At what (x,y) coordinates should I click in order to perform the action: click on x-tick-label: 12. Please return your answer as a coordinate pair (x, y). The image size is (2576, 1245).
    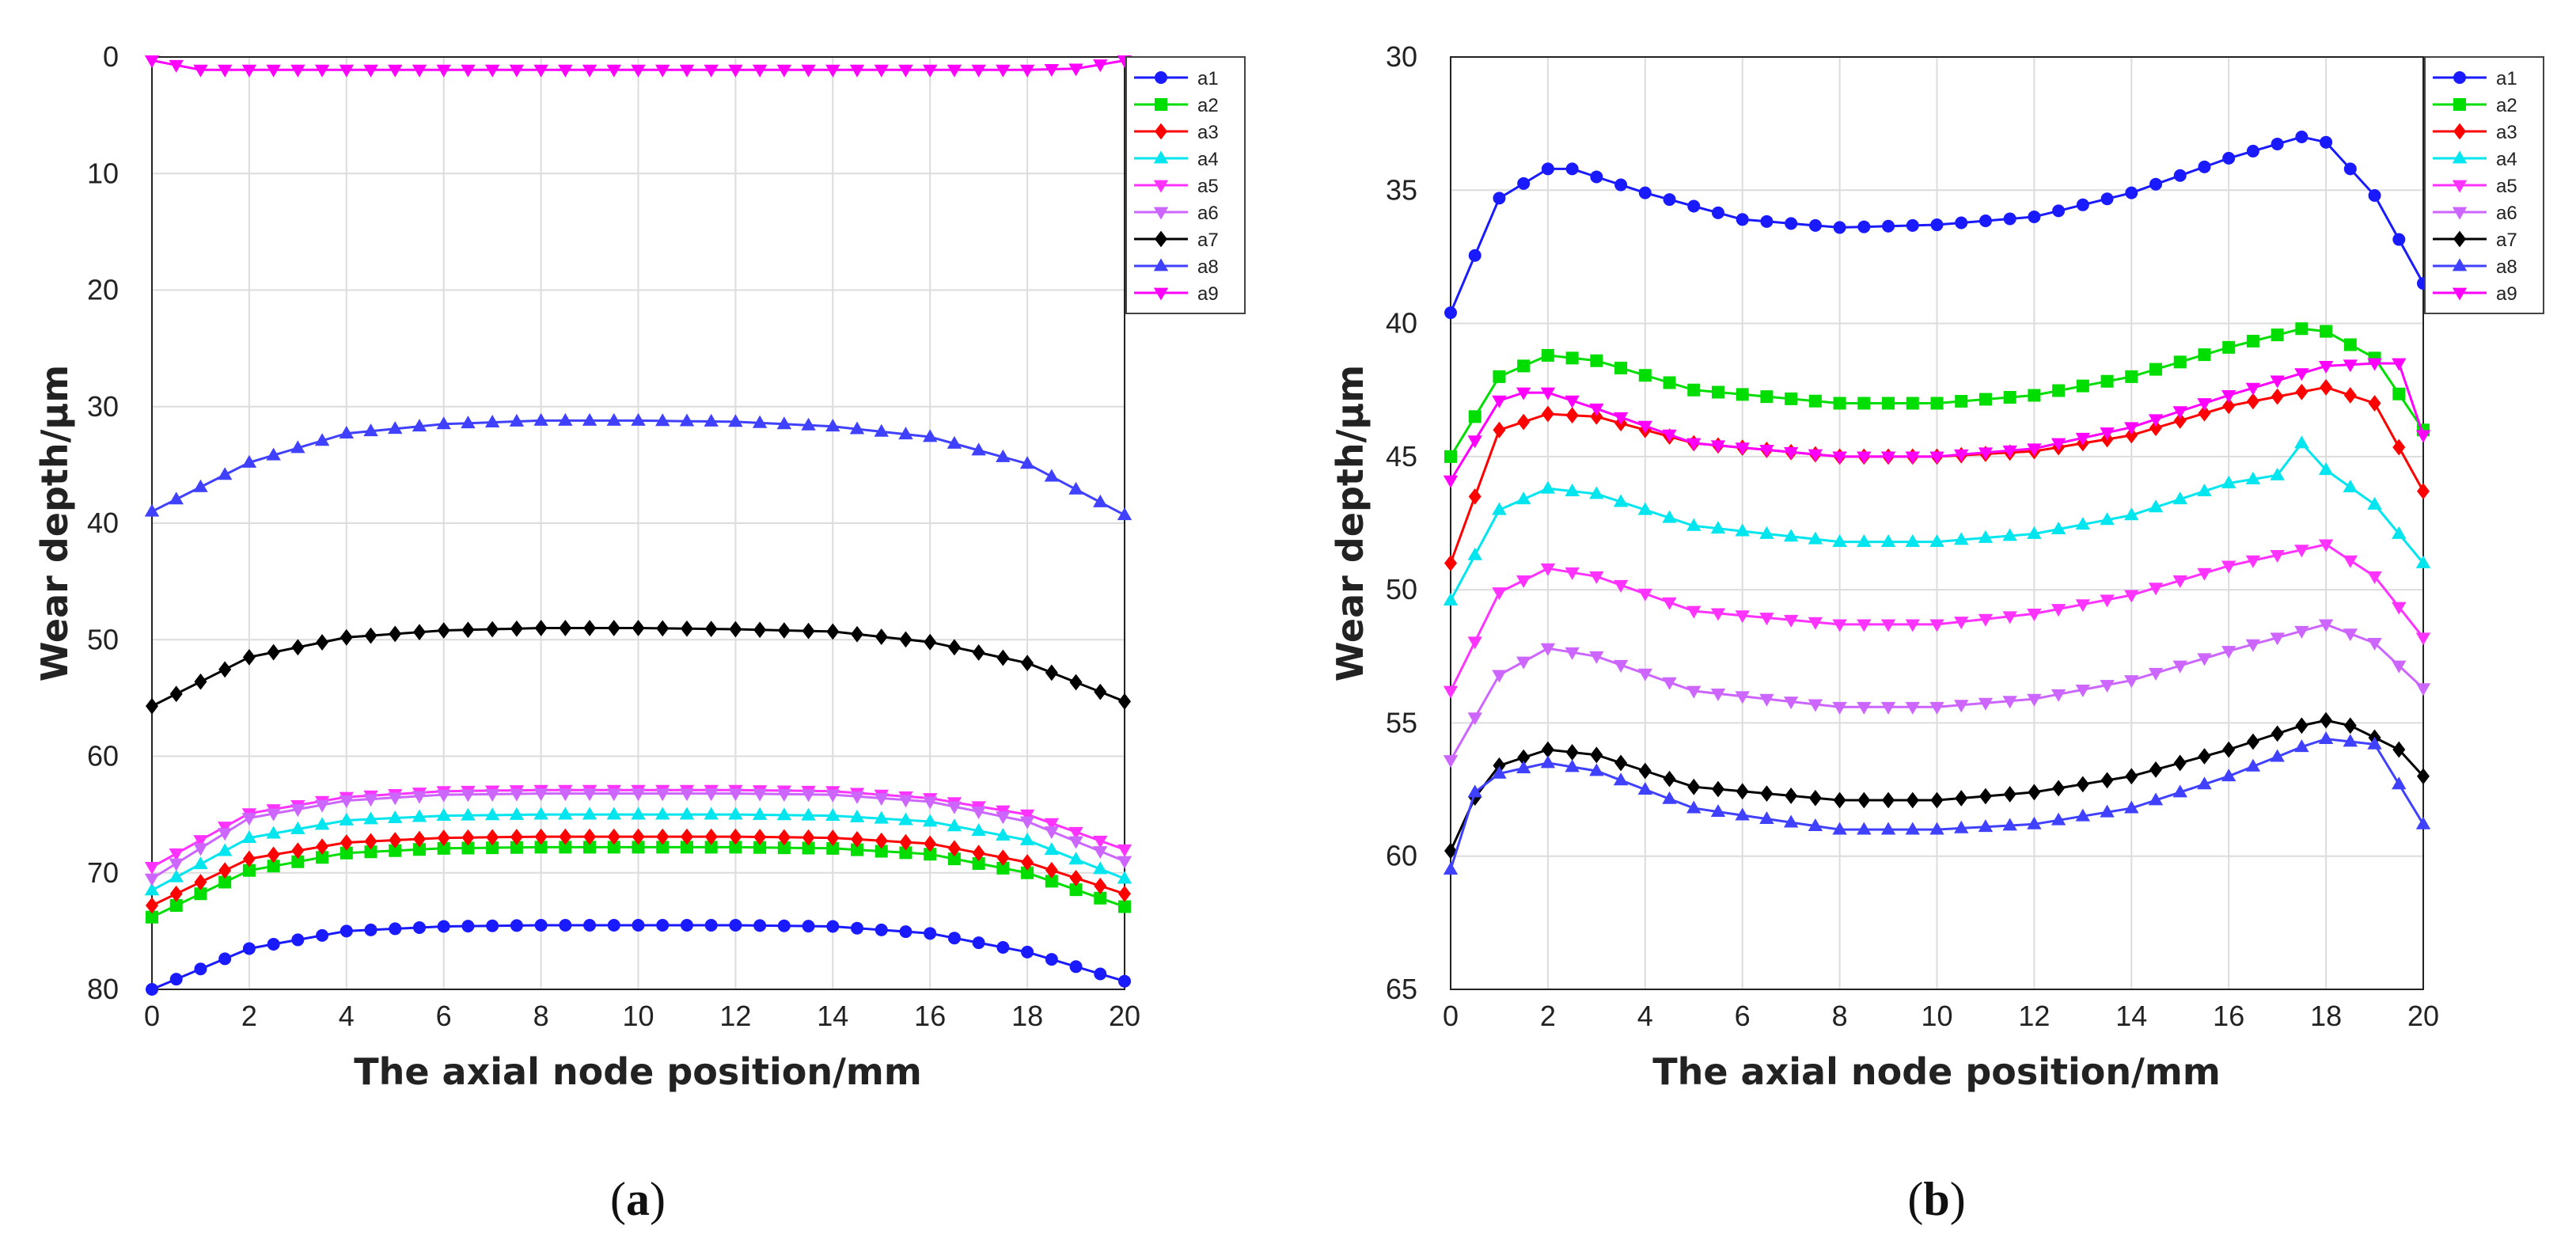
    Looking at the image, I should click on (2034, 1016).